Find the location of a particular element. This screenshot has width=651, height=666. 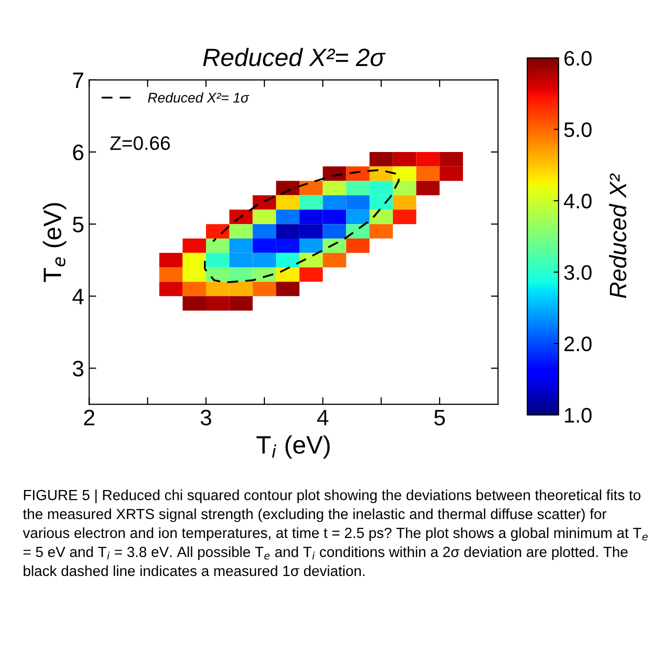

x-tick-label: 5 is located at coordinates (439, 418).